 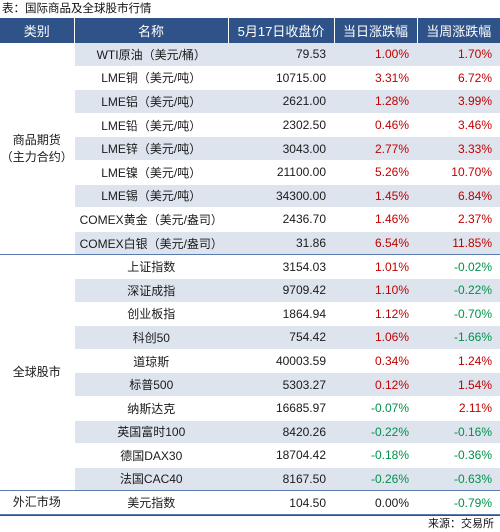 What do you see at coordinates (281, 361) in the screenshot?
I see `close-price: 40003.59` at bounding box center [281, 361].